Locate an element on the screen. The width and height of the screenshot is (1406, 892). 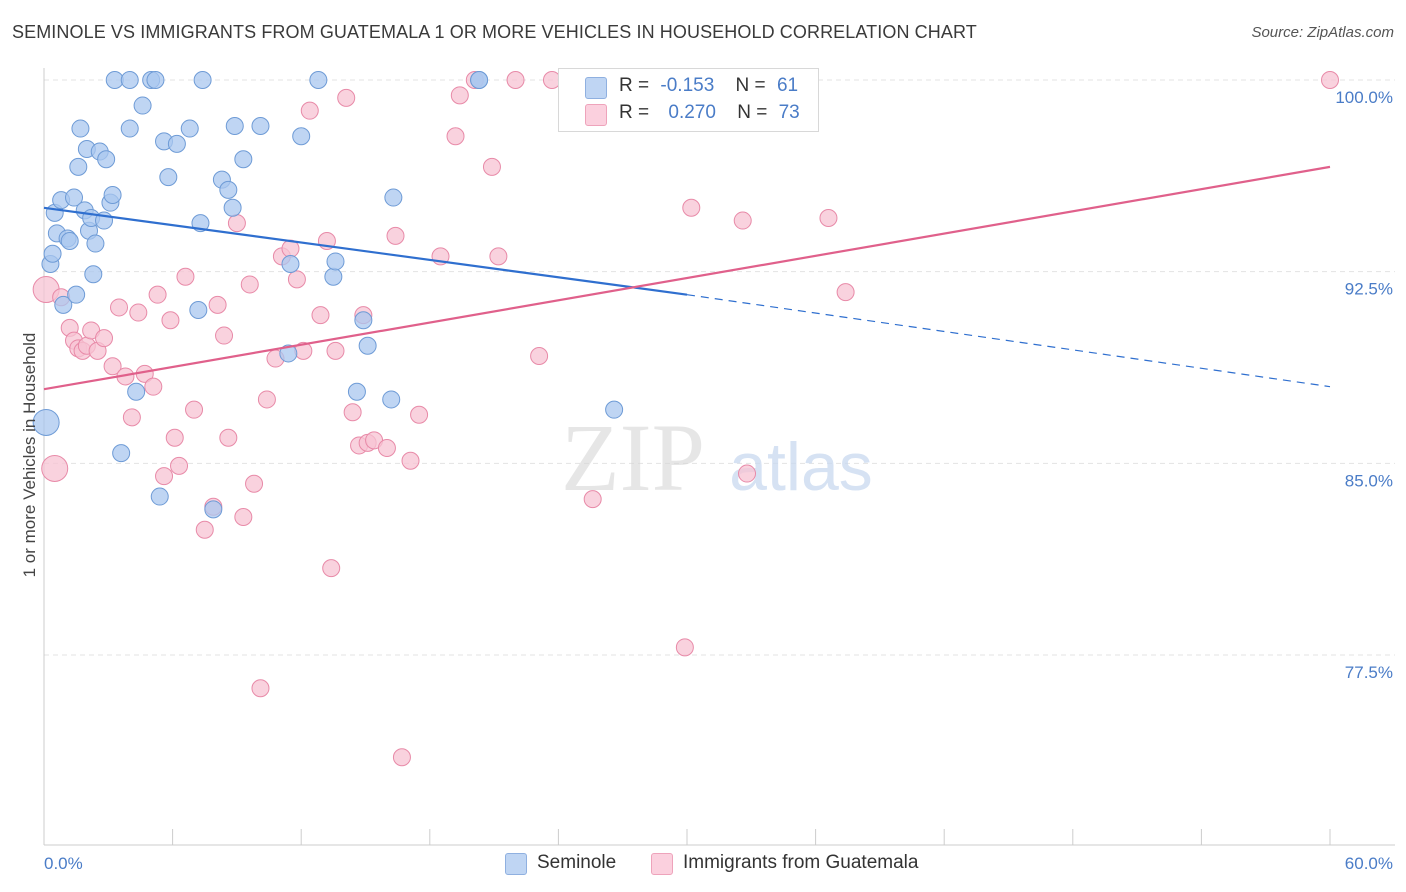
legend-r-value-guatemala: 0.270 is located at coordinates (692, 112).